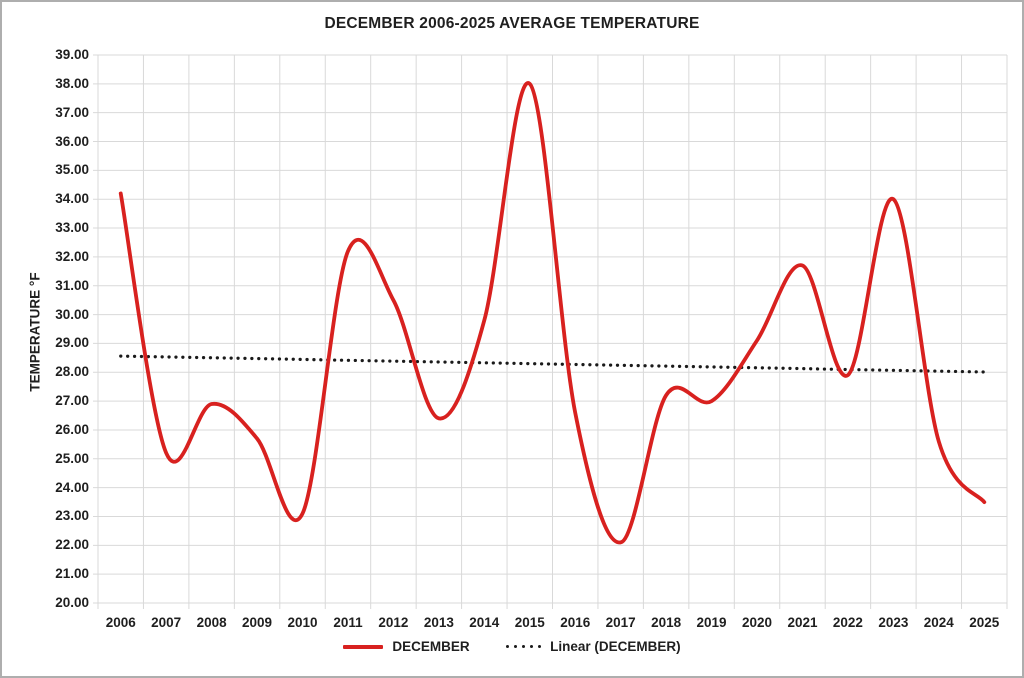 Image resolution: width=1024 pixels, height=678 pixels. What do you see at coordinates (802, 622) in the screenshot?
I see `x-tick-label: 2021` at bounding box center [802, 622].